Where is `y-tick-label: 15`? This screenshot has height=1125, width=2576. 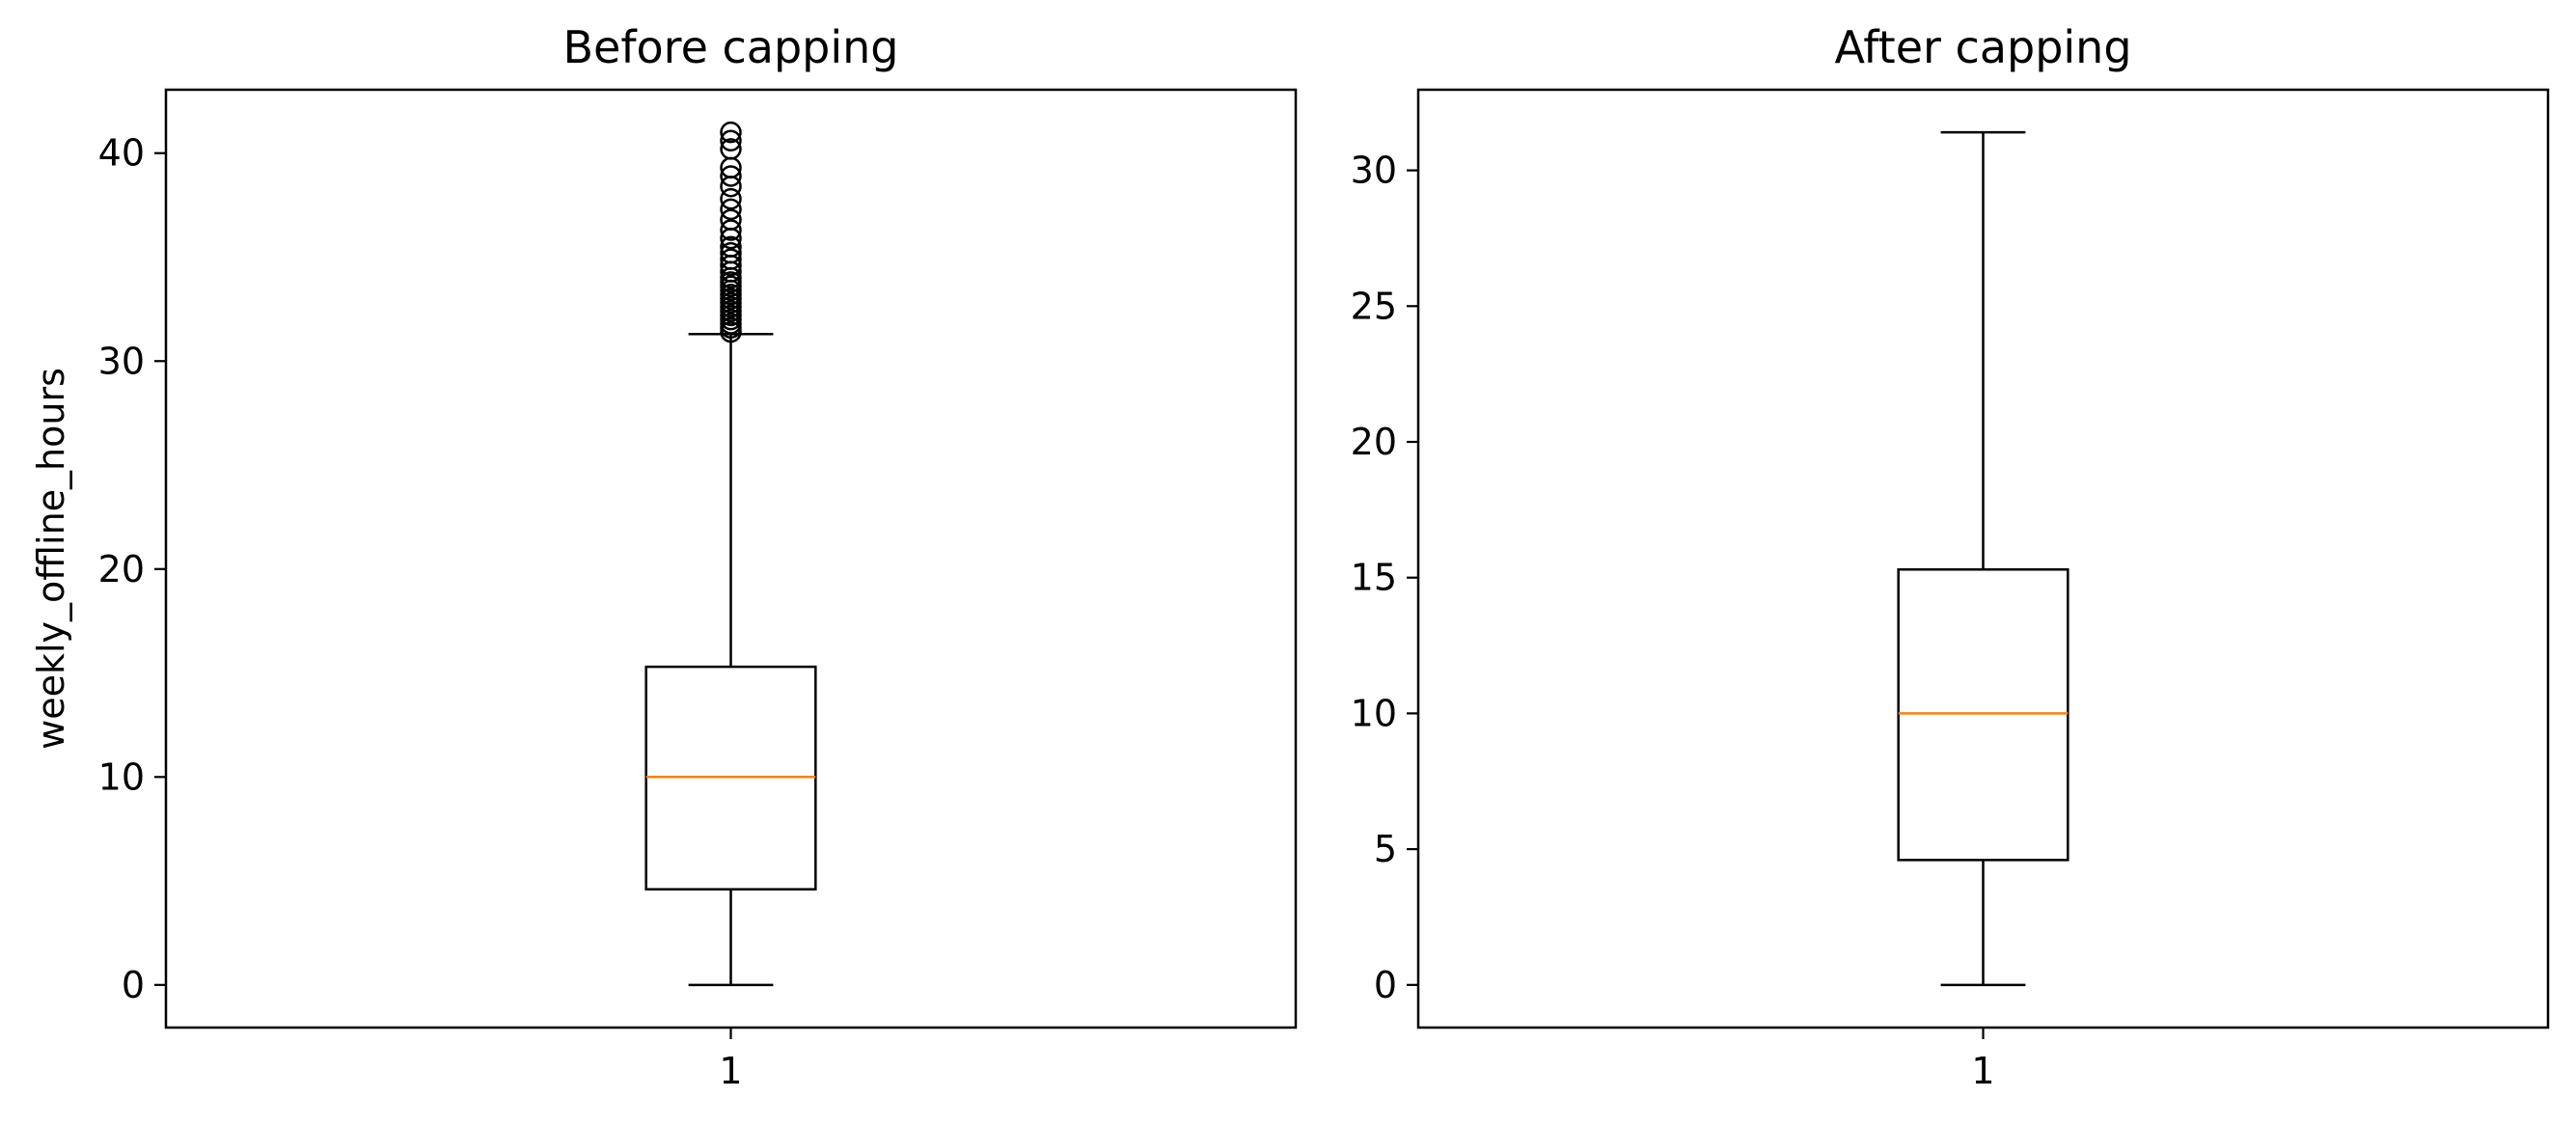 y-tick-label: 15 is located at coordinates (1374, 578).